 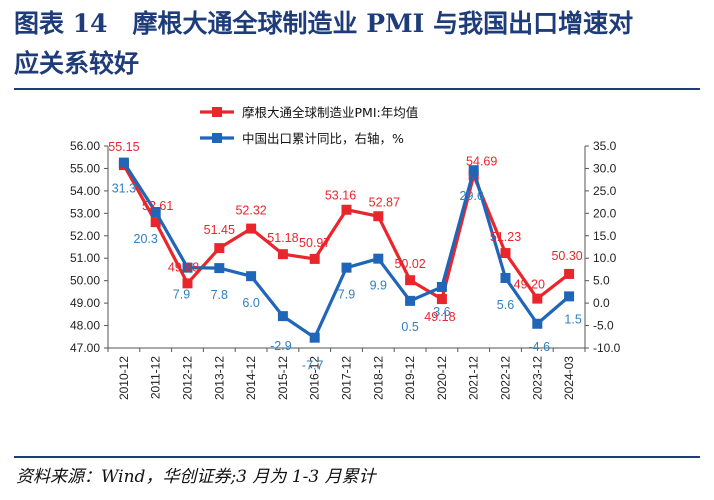 I want to click on right-tick-label: 20.0, so click(x=605, y=213).